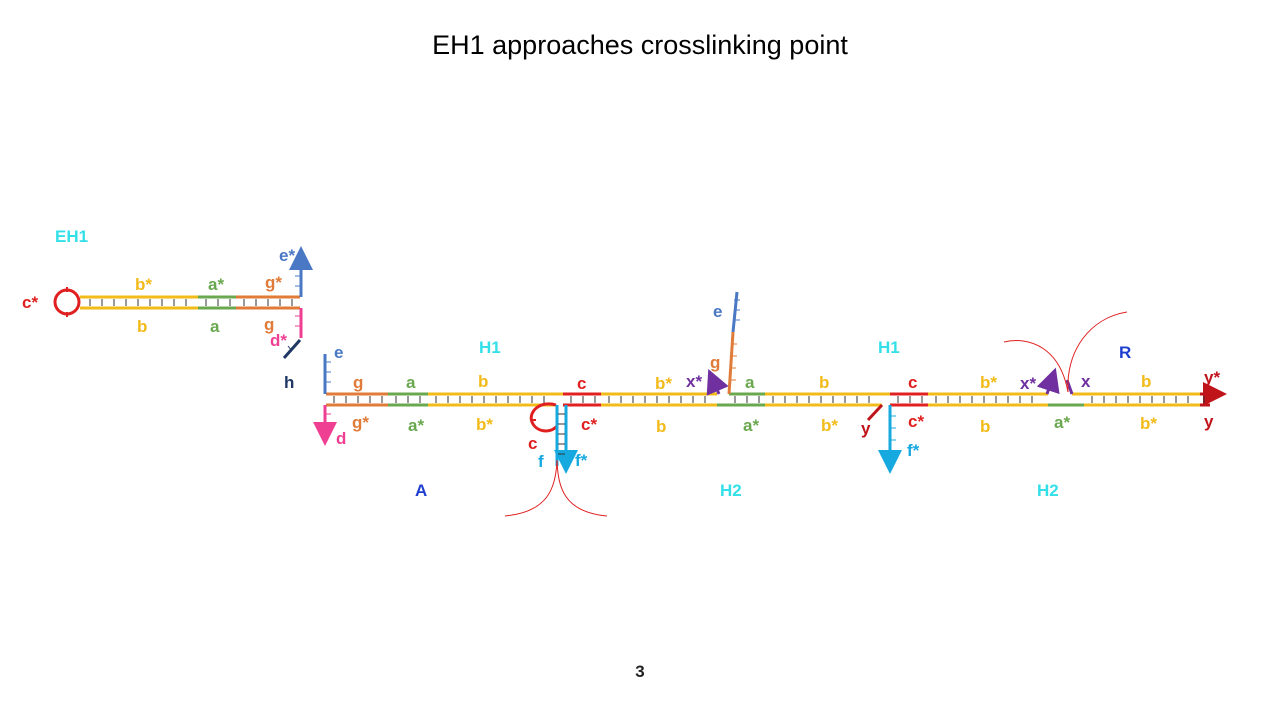 Image resolution: width=1280 pixels, height=720 pixels. What do you see at coordinates (278, 340) in the screenshot?
I see `eh1-d-star-label: d*` at bounding box center [278, 340].